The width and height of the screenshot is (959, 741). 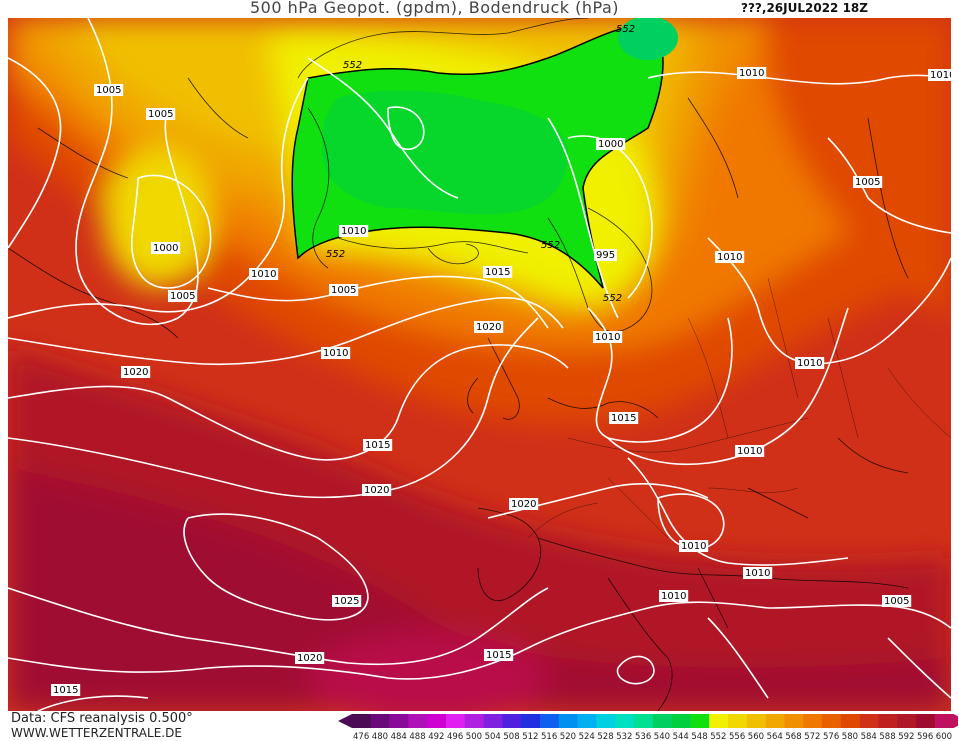 I want to click on isobar-label: 1025, so click(x=346, y=601).